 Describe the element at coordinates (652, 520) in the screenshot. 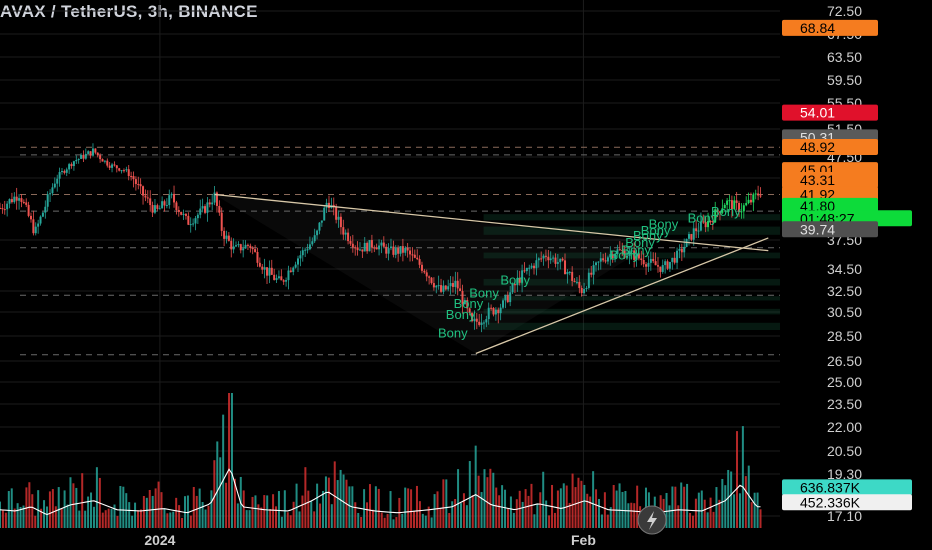

I see `lightning-icon` at that location.